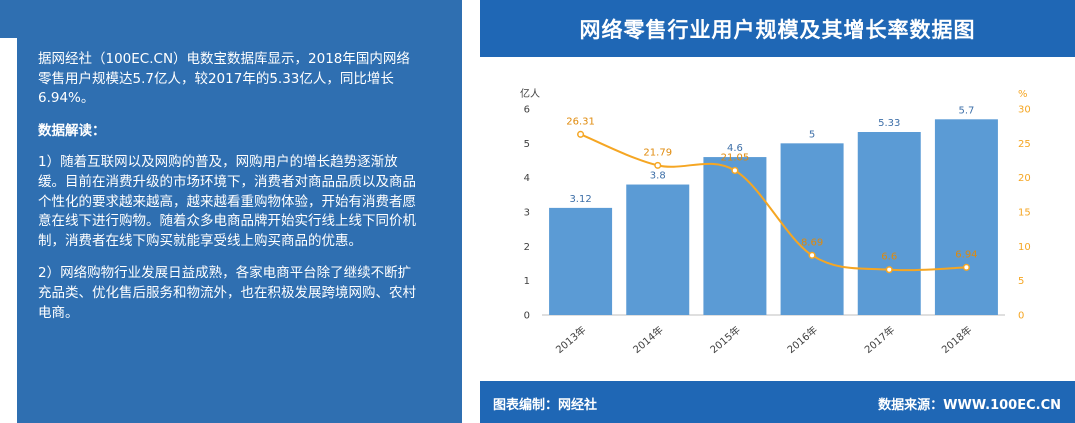  Describe the element at coordinates (725, 339) in the screenshot. I see `x-tick-label: 2015年` at that location.